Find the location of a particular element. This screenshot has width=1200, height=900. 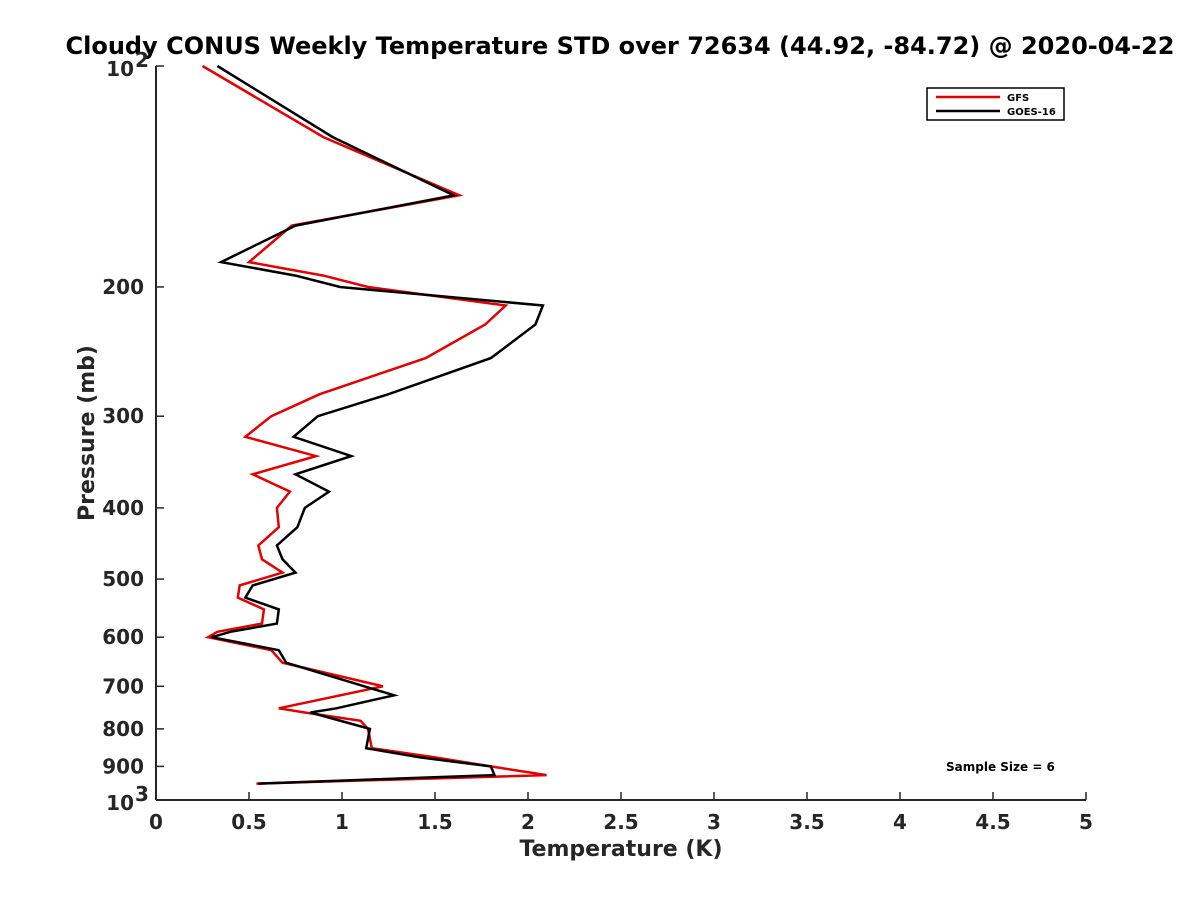

x-tick-label: 1.5 is located at coordinates (434, 822).